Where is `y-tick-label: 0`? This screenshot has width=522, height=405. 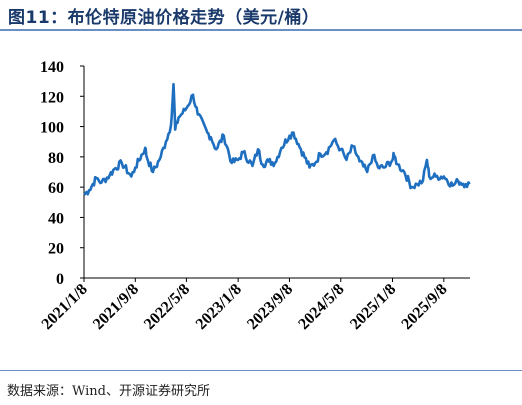 y-tick-label: 0 is located at coordinates (60, 279).